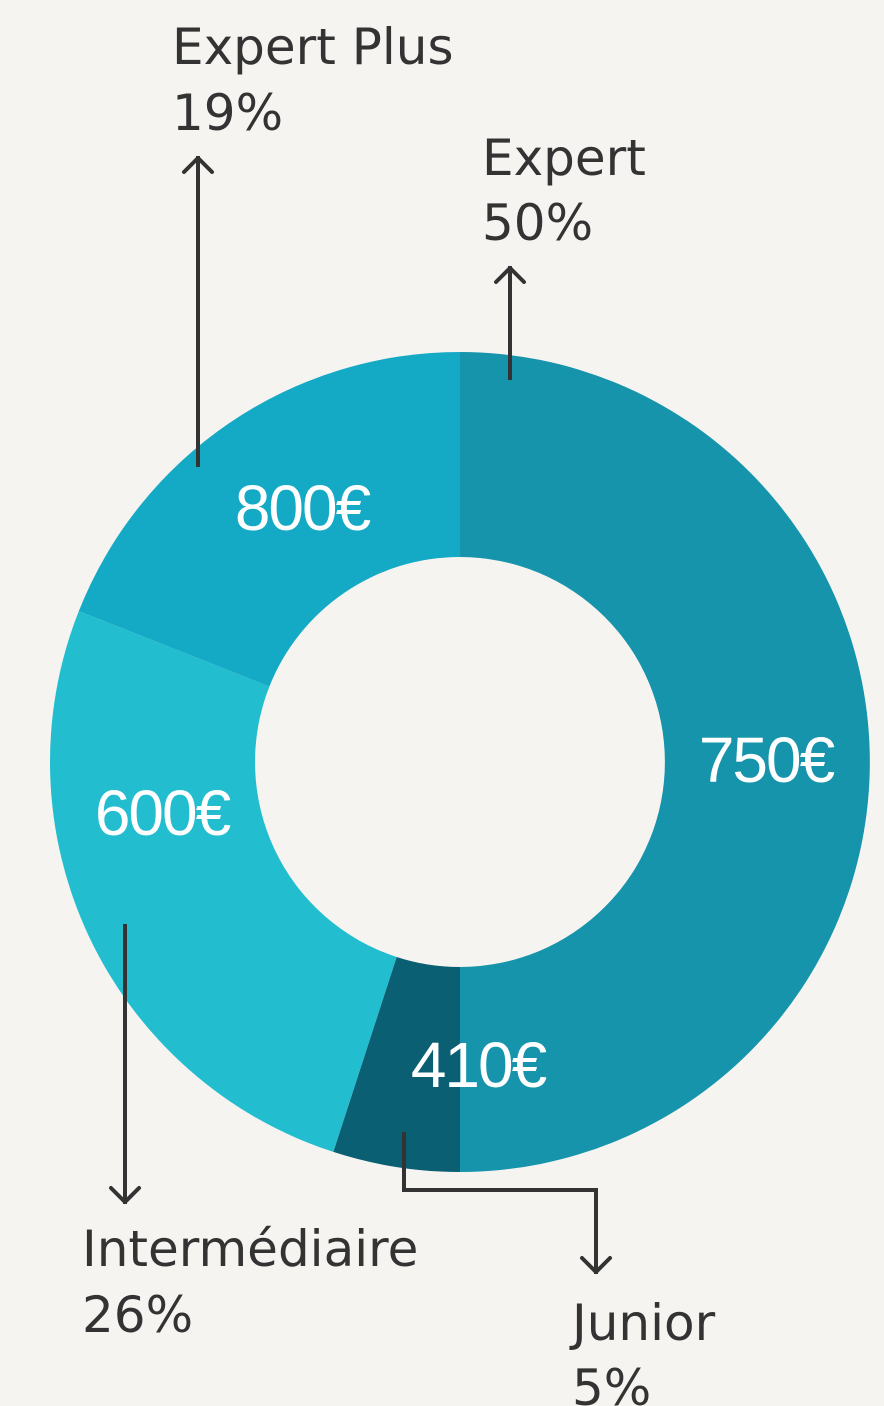 The width and height of the screenshot is (884, 1406). What do you see at coordinates (250, 1249) in the screenshot?
I see `callout-name-intermediaire: Intermédiaire` at bounding box center [250, 1249].